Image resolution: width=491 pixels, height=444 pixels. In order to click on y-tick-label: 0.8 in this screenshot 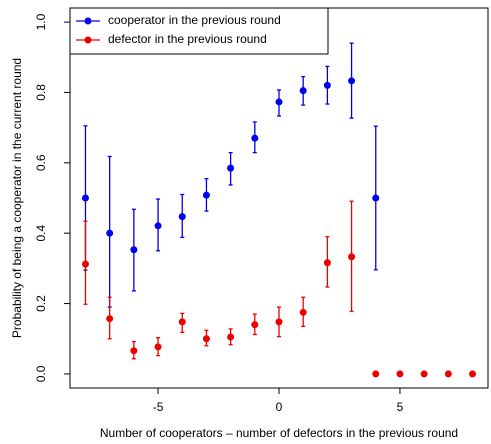, I will do `click(41, 92)`.